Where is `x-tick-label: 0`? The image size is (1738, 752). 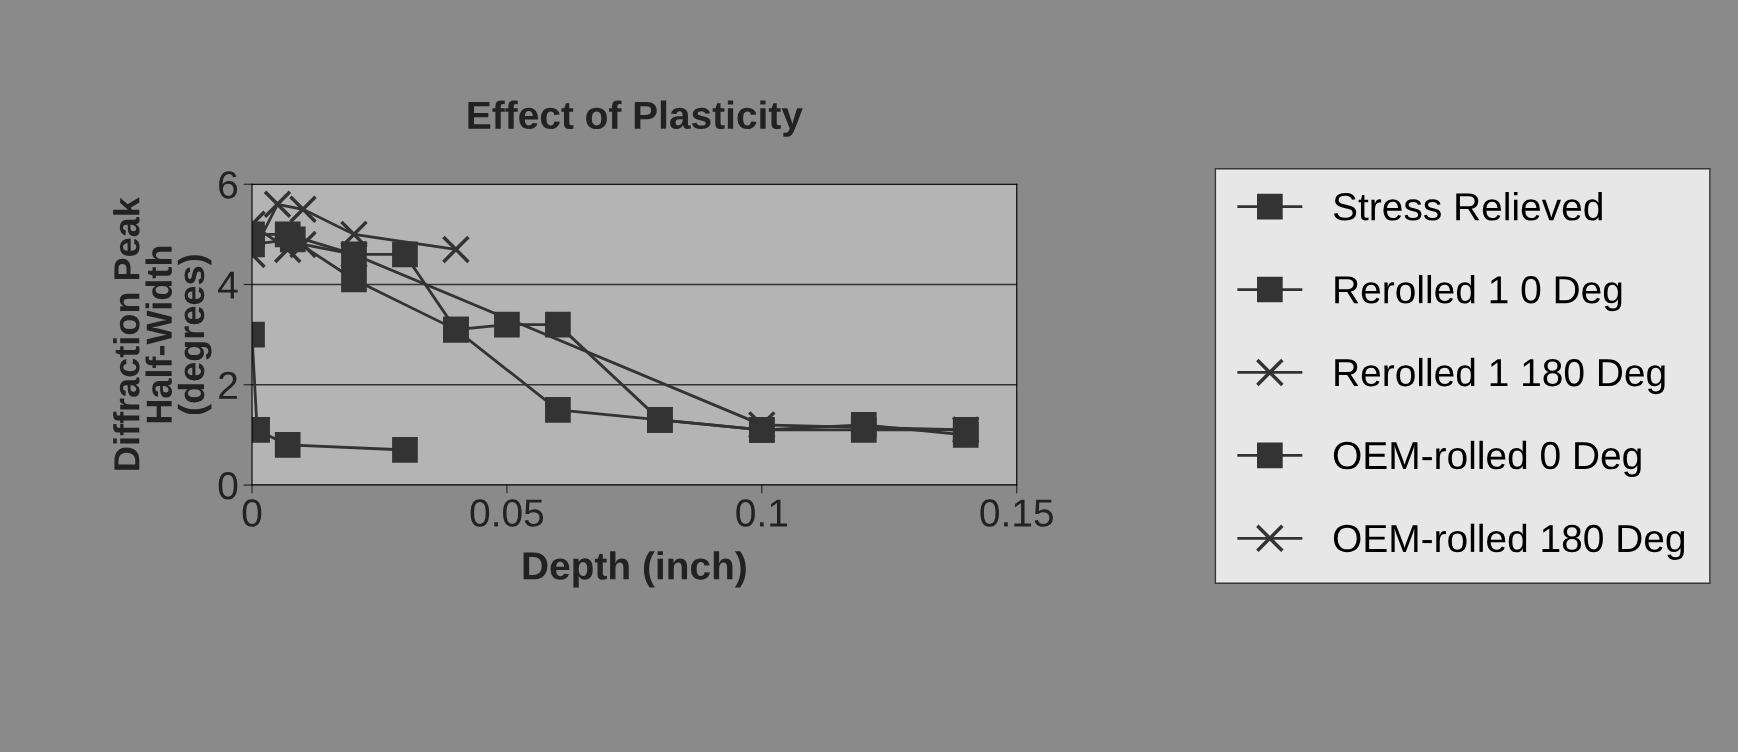 x-tick-label: 0 is located at coordinates (252, 513).